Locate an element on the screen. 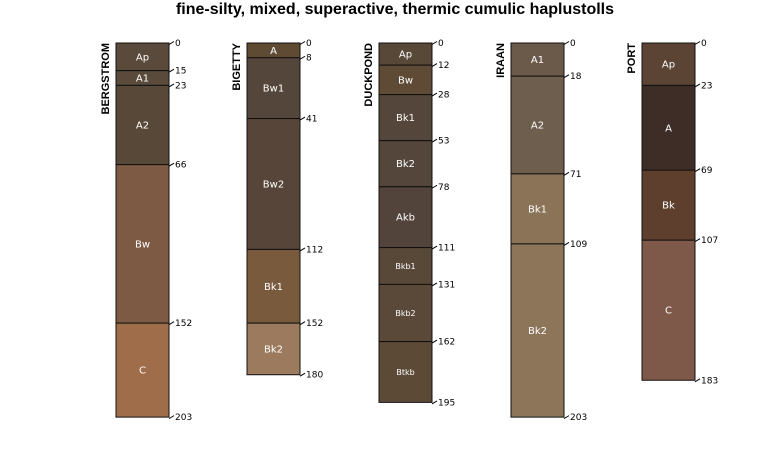  horizon-label: Bw1 is located at coordinates (273, 89).